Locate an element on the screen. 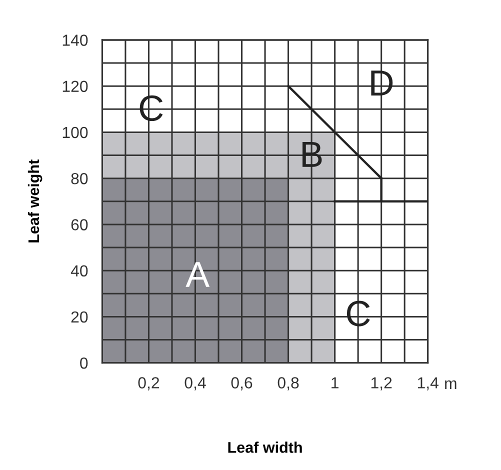 The height and width of the screenshot is (470, 501). y-tick-label: 40 is located at coordinates (79, 271).